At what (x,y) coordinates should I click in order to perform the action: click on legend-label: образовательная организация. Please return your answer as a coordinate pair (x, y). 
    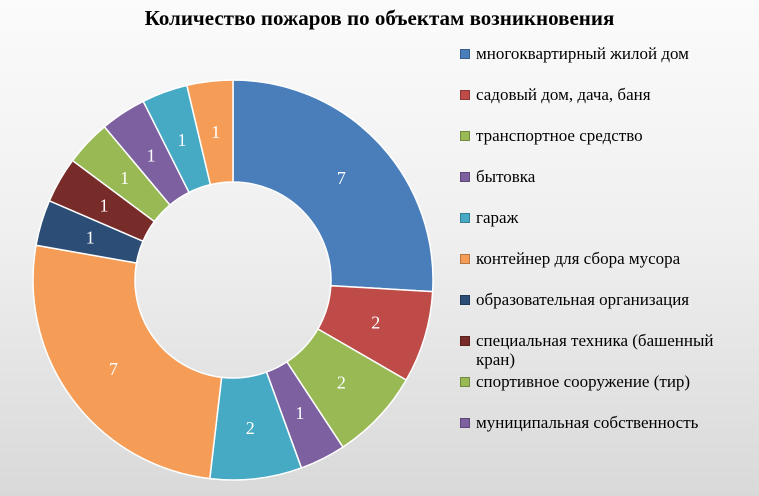
    Looking at the image, I should click on (583, 299).